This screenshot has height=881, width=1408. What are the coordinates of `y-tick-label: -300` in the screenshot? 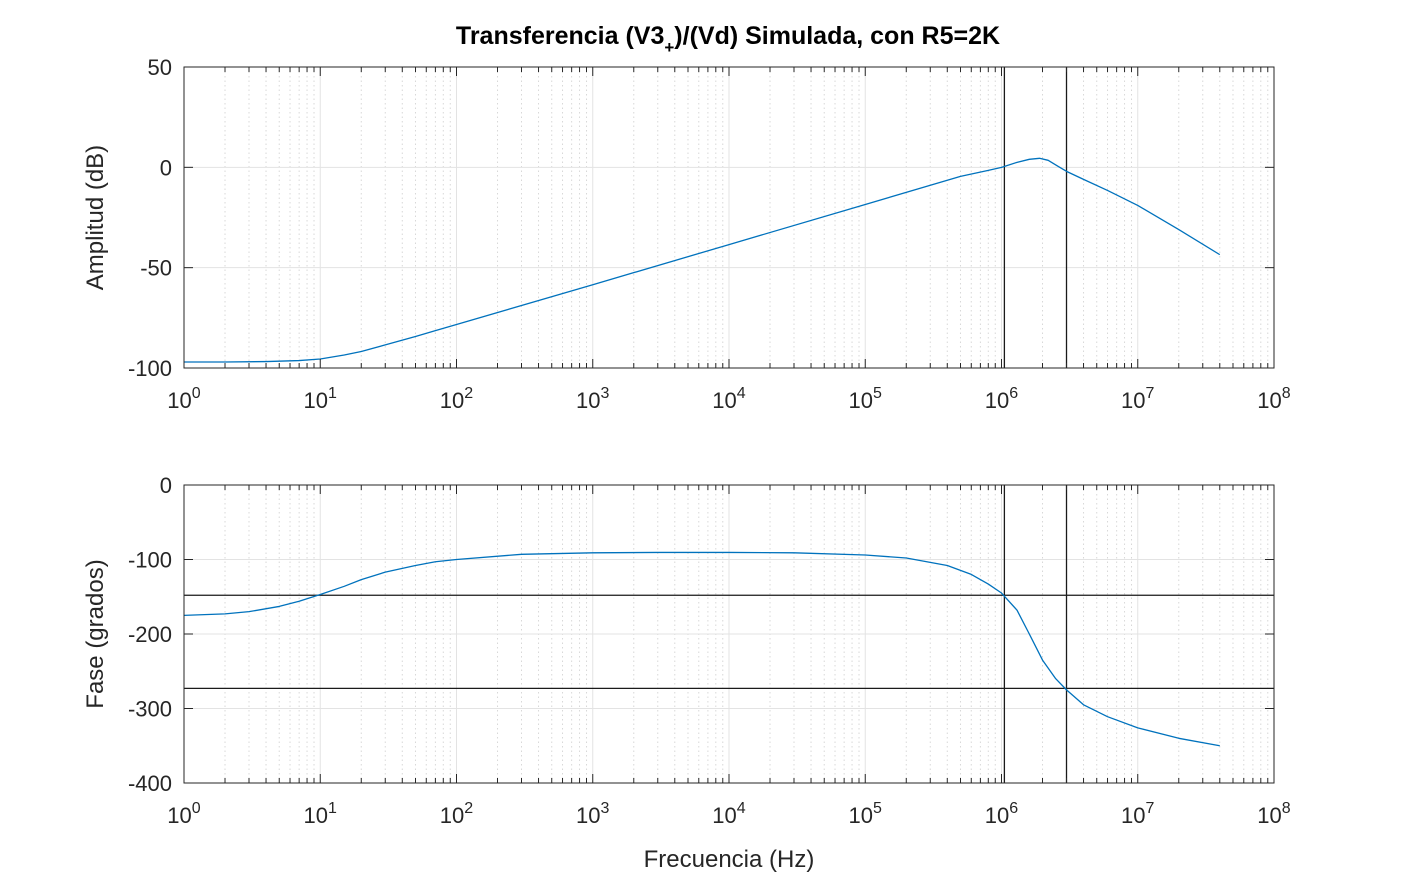 It's located at (150, 709).